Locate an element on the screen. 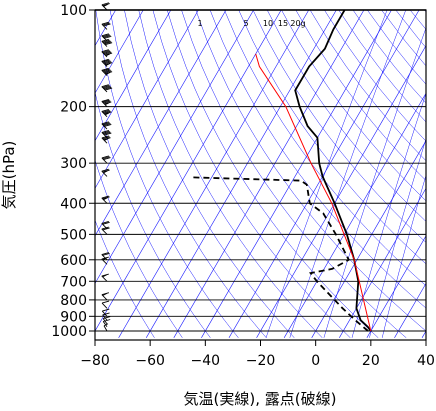 Image resolution: width=436 pixels, height=411 pixels. wind-barbs is located at coordinates (107, 167).